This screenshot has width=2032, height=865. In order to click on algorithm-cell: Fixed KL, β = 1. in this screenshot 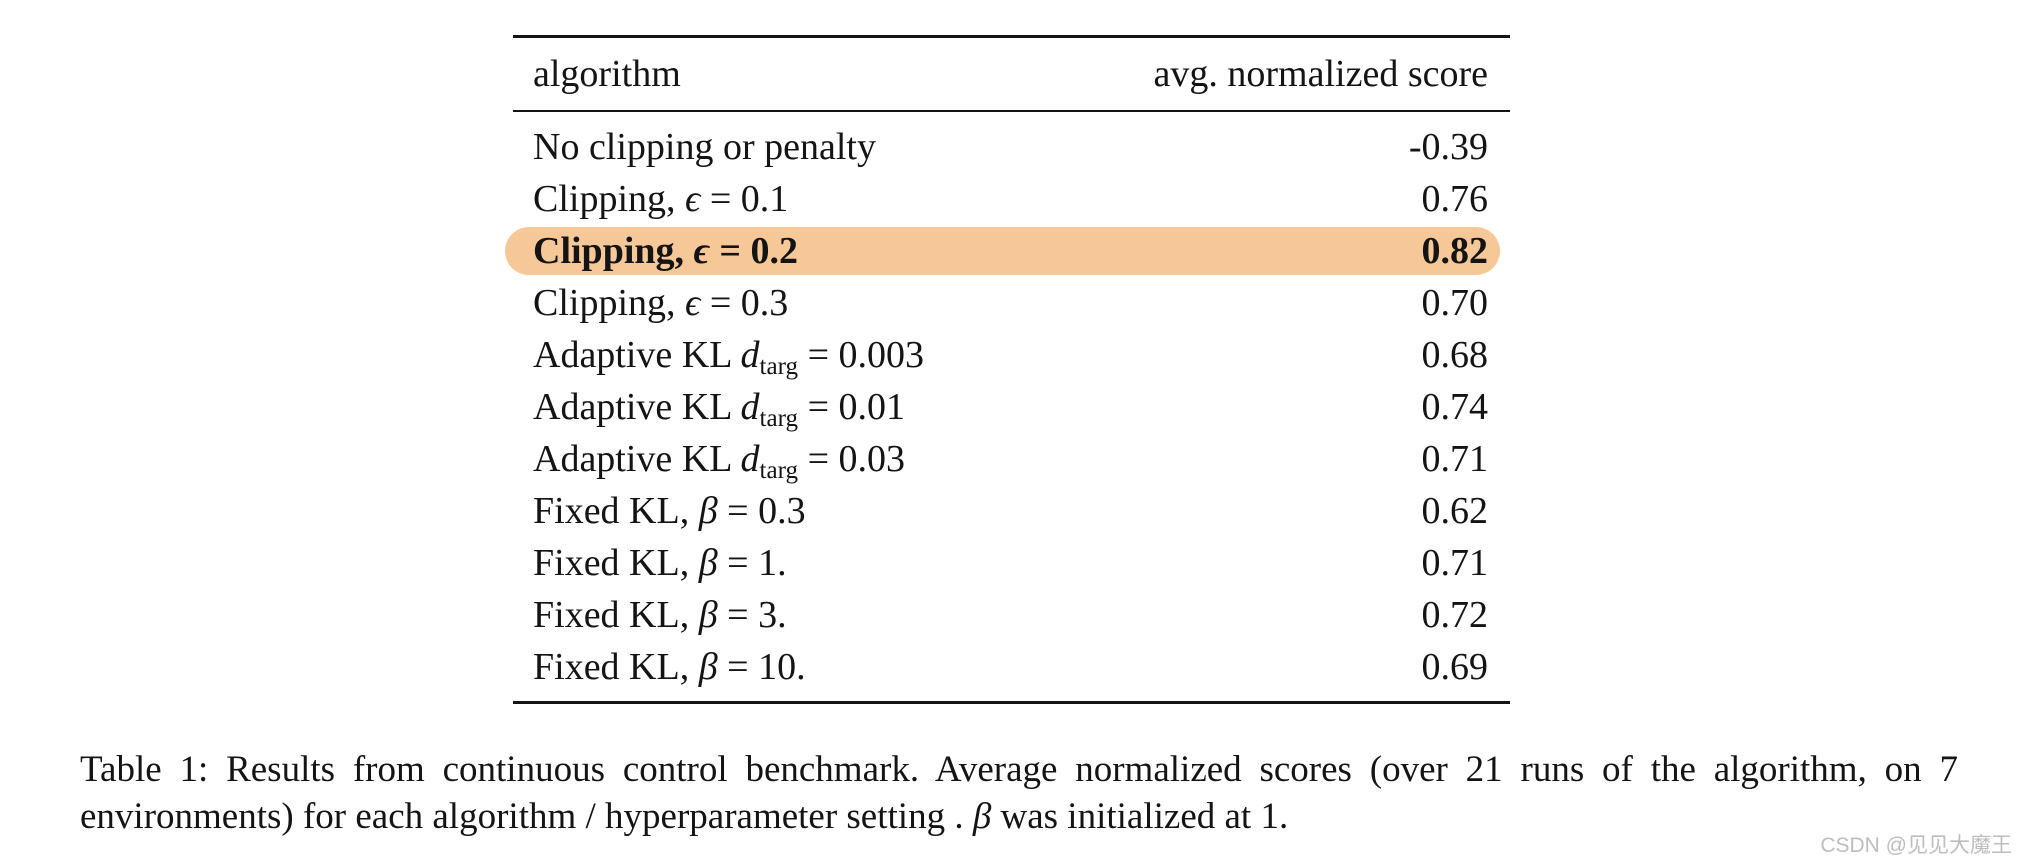, I will do `click(967, 563)`.